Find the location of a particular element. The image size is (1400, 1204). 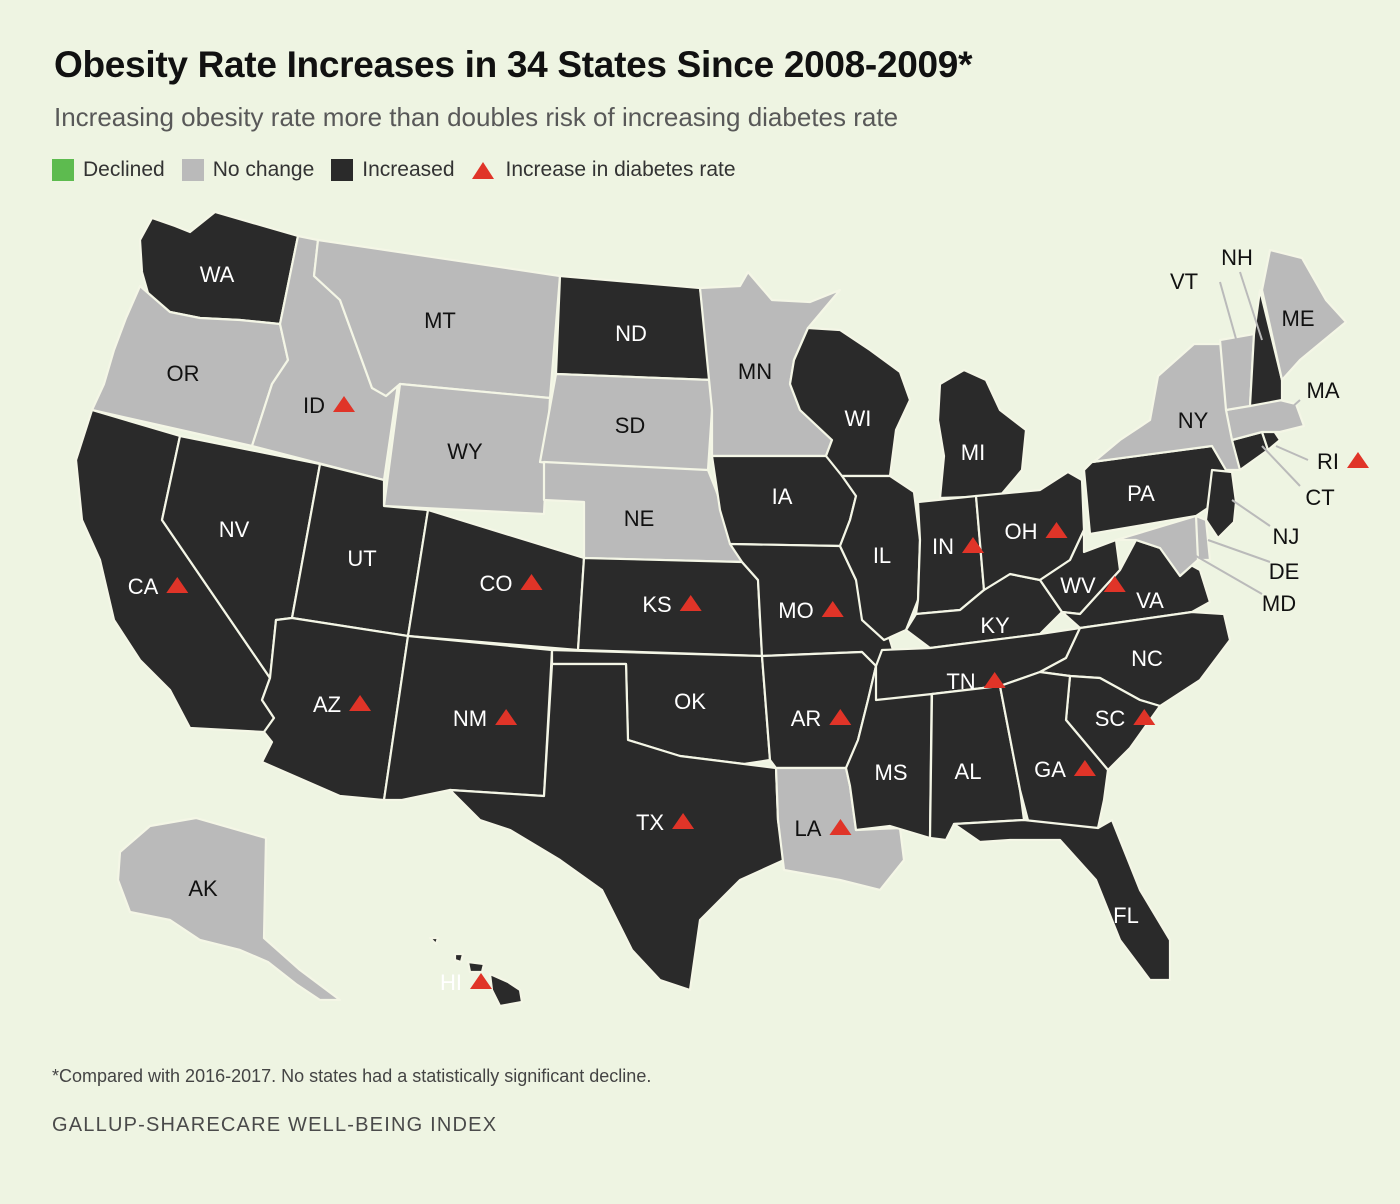

state-fl is located at coordinates (1062, 900).